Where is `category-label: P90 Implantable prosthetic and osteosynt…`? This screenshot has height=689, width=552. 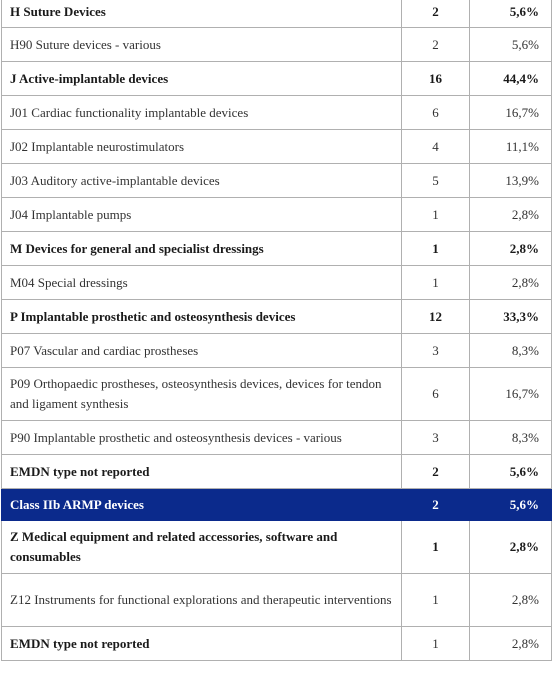
category-label: P90 Implantable prosthetic and osteosynt… is located at coordinates (201, 437).